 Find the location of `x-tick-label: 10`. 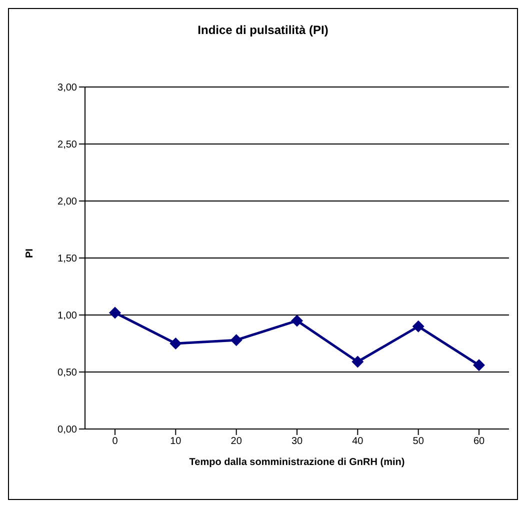

x-tick-label: 10 is located at coordinates (176, 442).